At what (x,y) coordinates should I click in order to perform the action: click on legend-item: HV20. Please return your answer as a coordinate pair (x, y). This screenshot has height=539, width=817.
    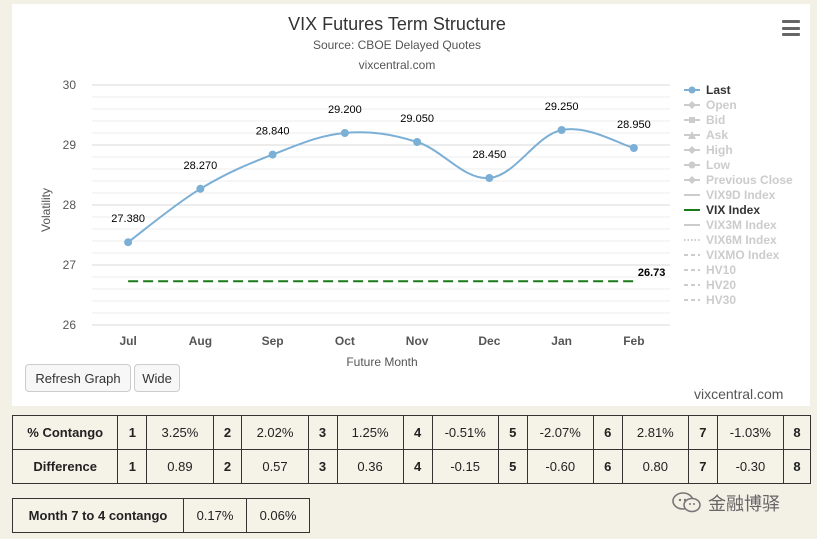
    Looking at the image, I should click on (746, 284).